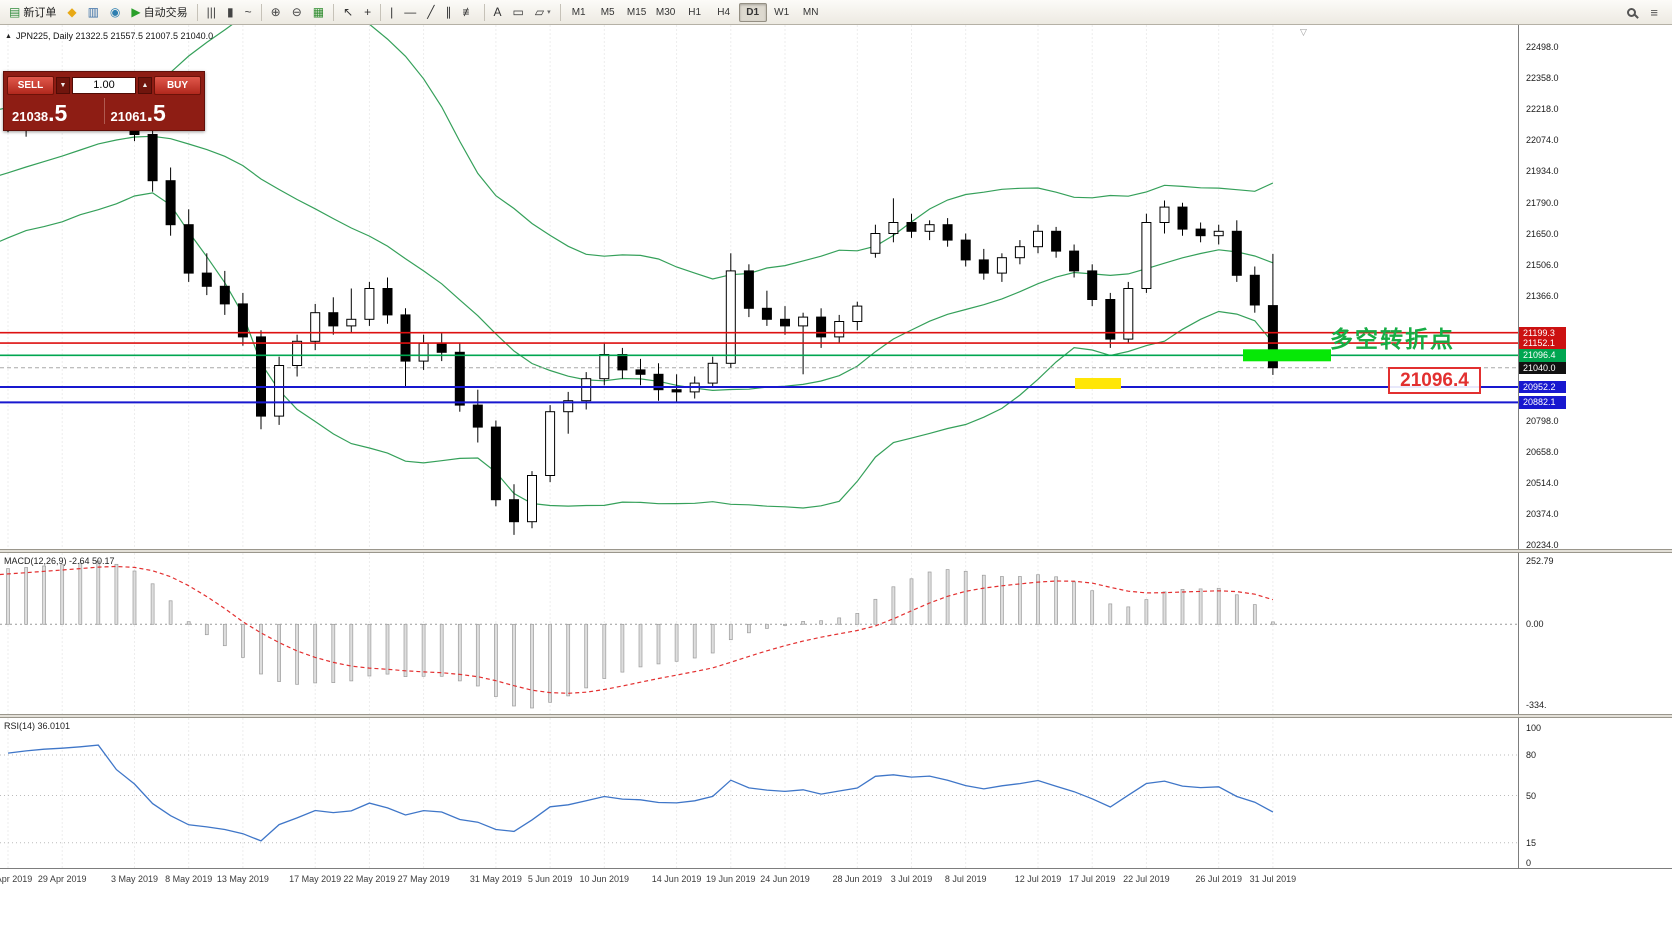 Image resolution: width=1672 pixels, height=947 pixels. What do you see at coordinates (145, 85) in the screenshot?
I see `volume-increase-button: ▲` at bounding box center [145, 85].